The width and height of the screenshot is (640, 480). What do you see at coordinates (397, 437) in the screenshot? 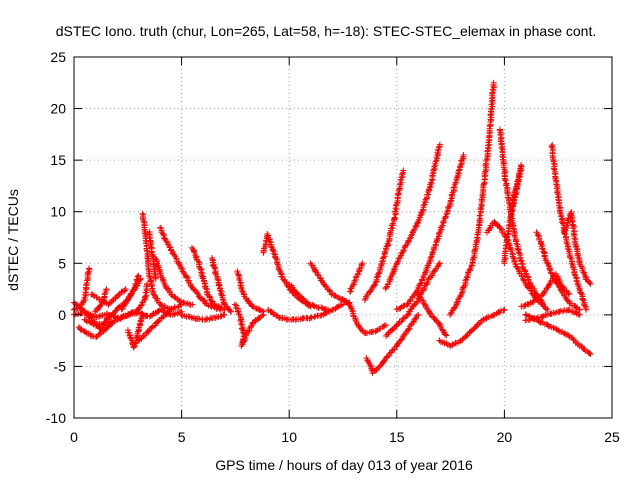
I see `x-tick-label: 15` at bounding box center [397, 437].